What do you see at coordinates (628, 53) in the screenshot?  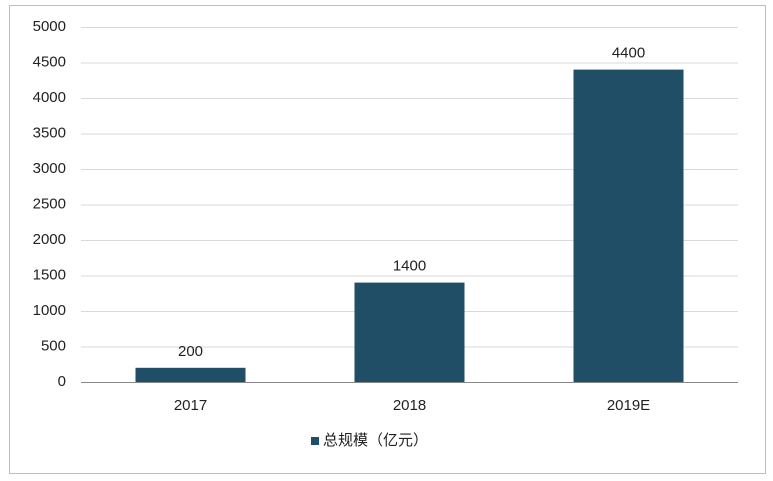 I see `data-label: 4400` at bounding box center [628, 53].